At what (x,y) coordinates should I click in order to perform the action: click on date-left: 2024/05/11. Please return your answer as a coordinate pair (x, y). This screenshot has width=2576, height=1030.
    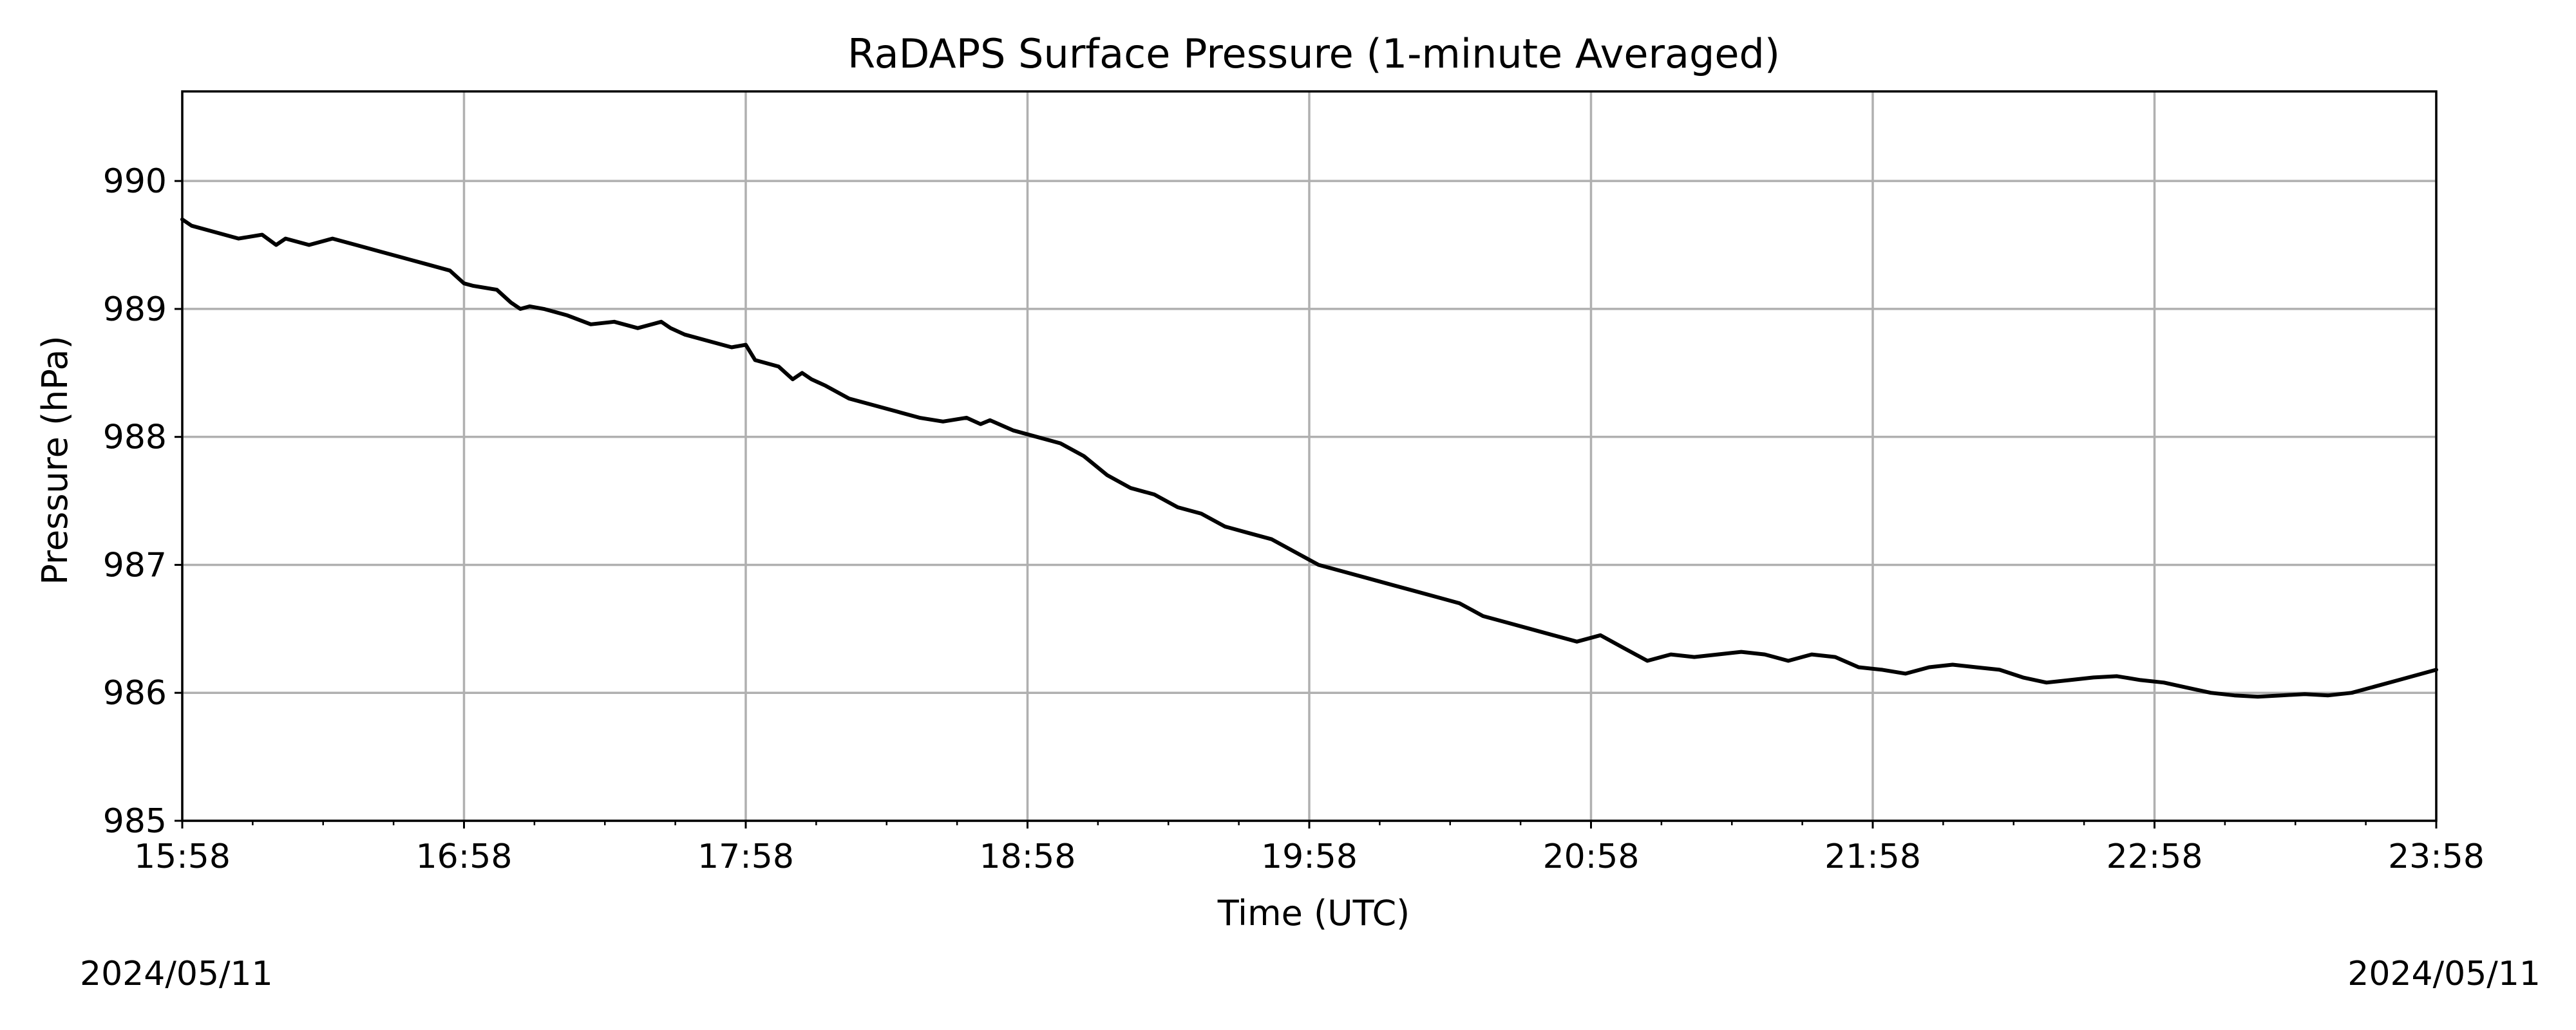
    Looking at the image, I should click on (176, 974).